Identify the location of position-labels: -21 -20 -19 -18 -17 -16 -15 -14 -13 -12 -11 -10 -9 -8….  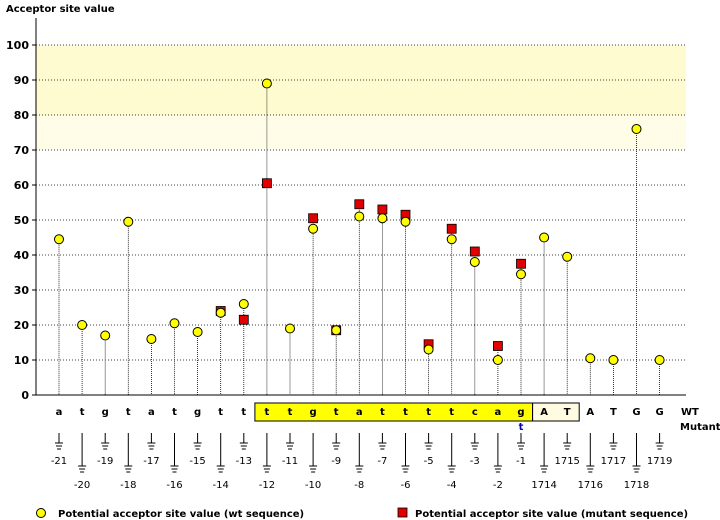
(361, 473).